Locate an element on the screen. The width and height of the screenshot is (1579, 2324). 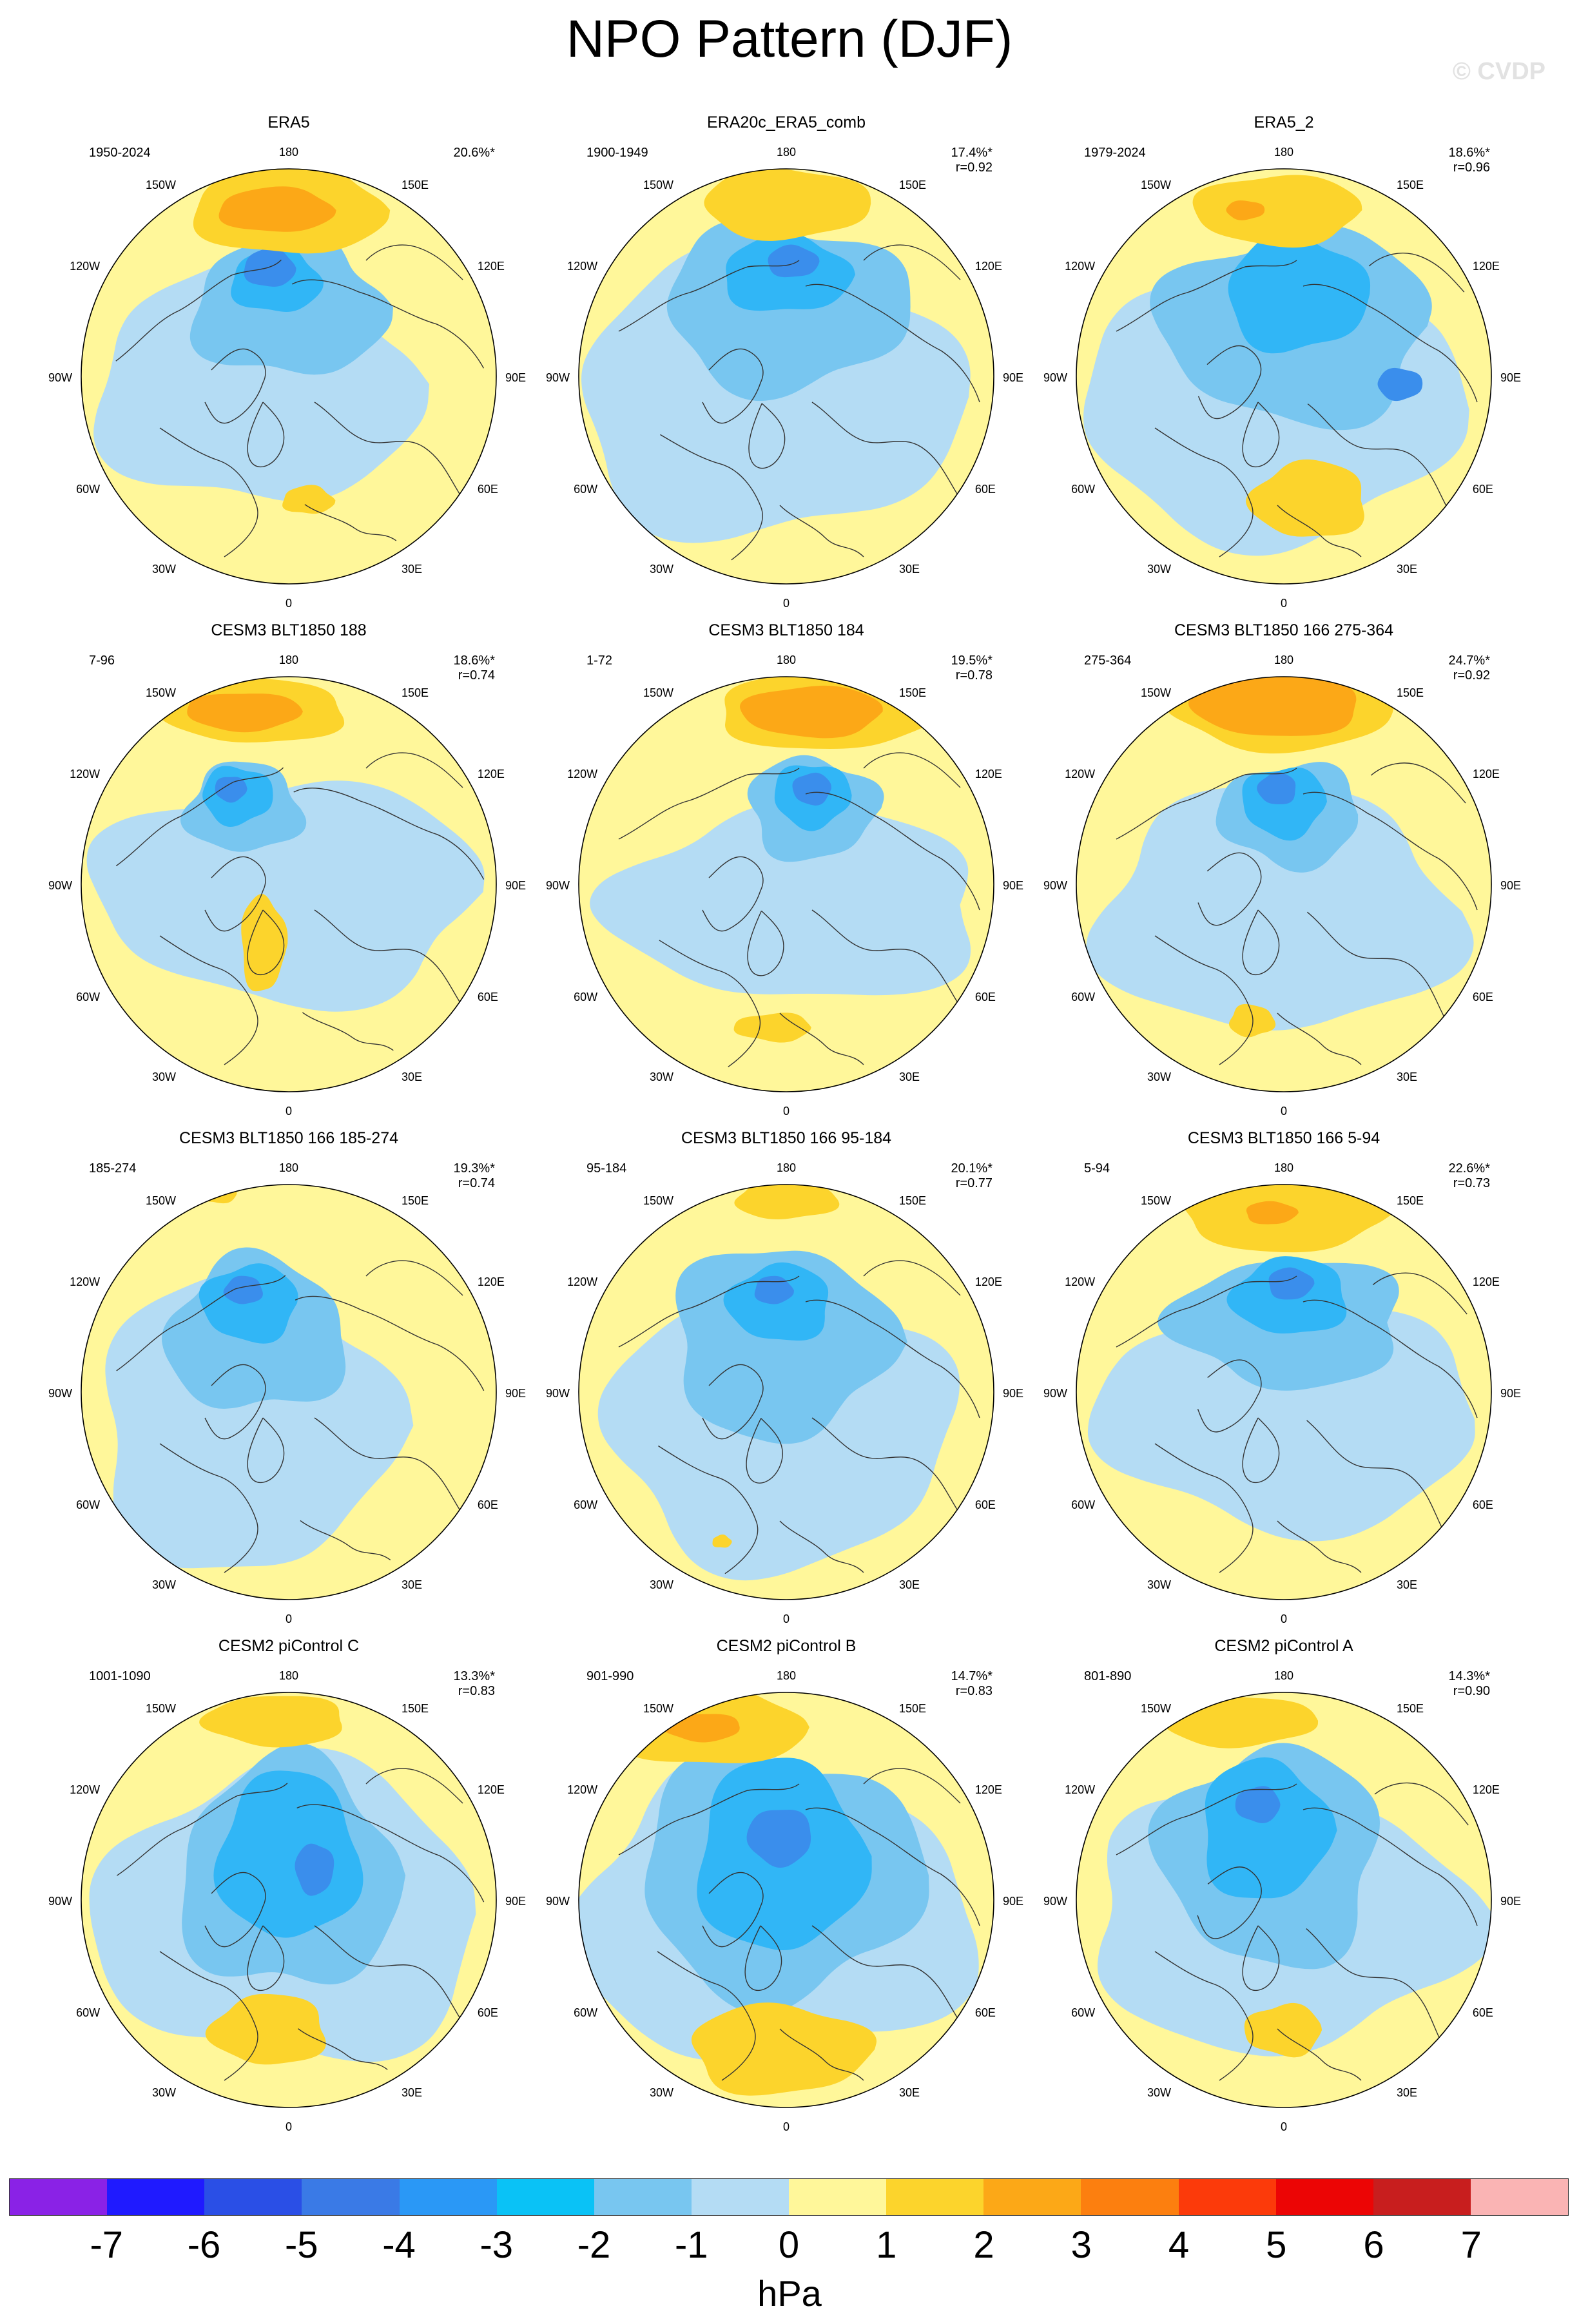
panel-period: 275-364 is located at coordinates (1108, 661).